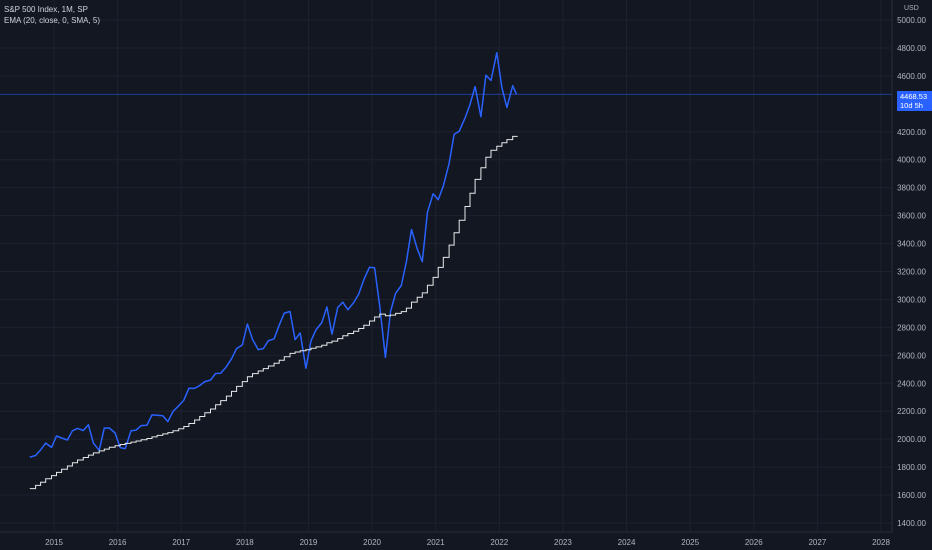  I want to click on y-tick-label: 3200.00, so click(911, 272).